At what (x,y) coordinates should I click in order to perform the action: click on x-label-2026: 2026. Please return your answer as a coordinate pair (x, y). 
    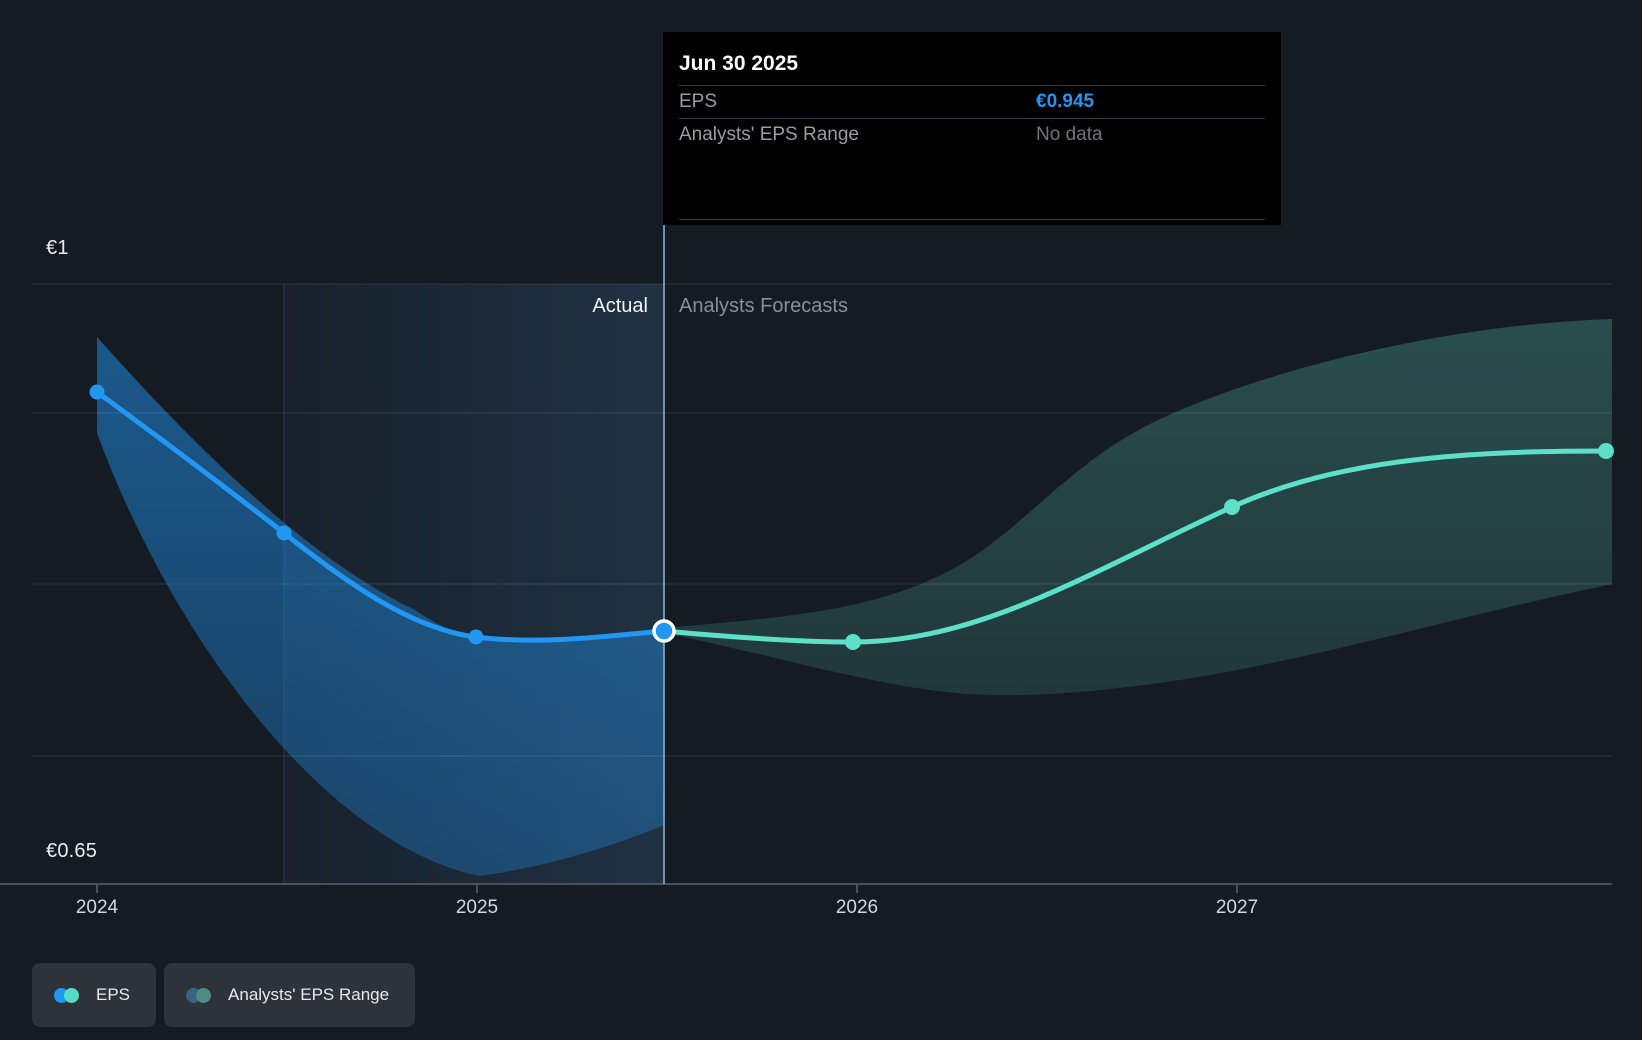
    Looking at the image, I should click on (857, 907).